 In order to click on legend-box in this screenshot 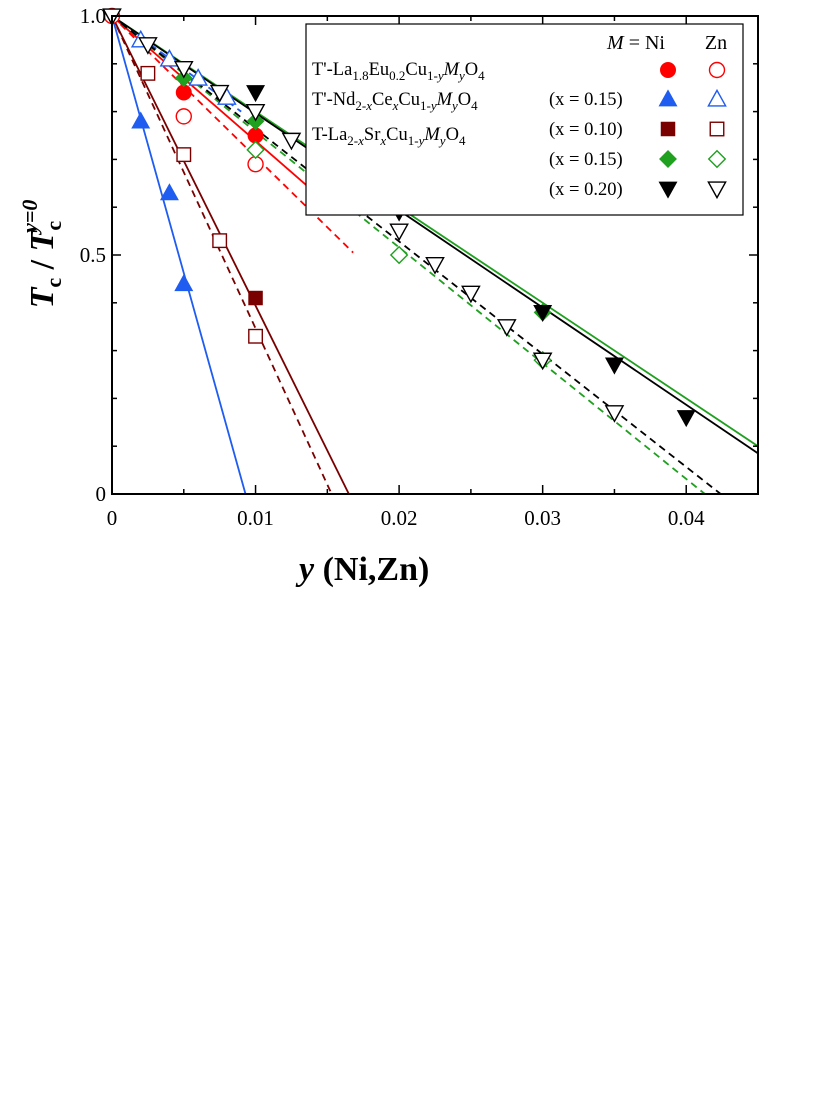, I will do `click(524, 119)`.